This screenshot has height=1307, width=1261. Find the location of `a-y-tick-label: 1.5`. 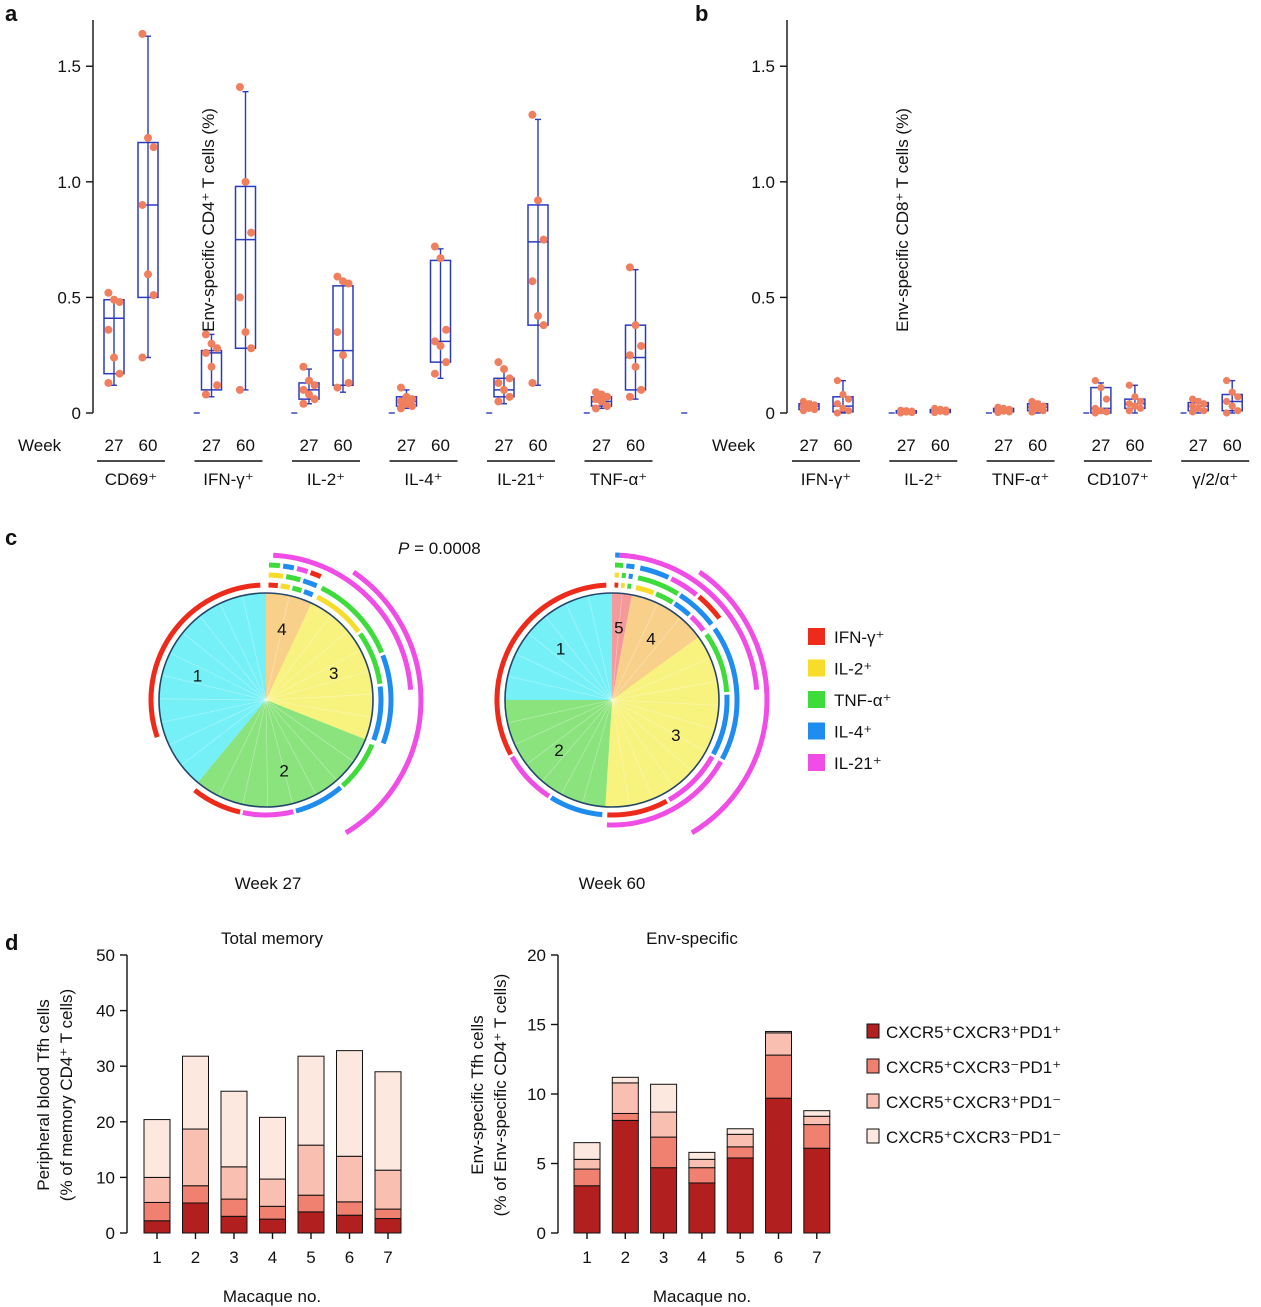

a-y-tick-label: 1.5 is located at coordinates (69, 66).